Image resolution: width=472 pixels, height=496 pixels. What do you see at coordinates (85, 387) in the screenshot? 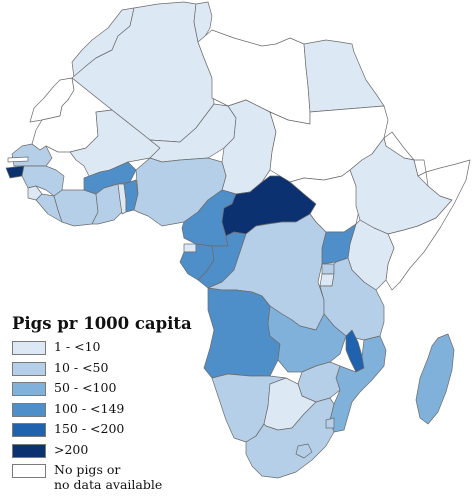
I see `legend-label: 50 - <100` at bounding box center [85, 387].